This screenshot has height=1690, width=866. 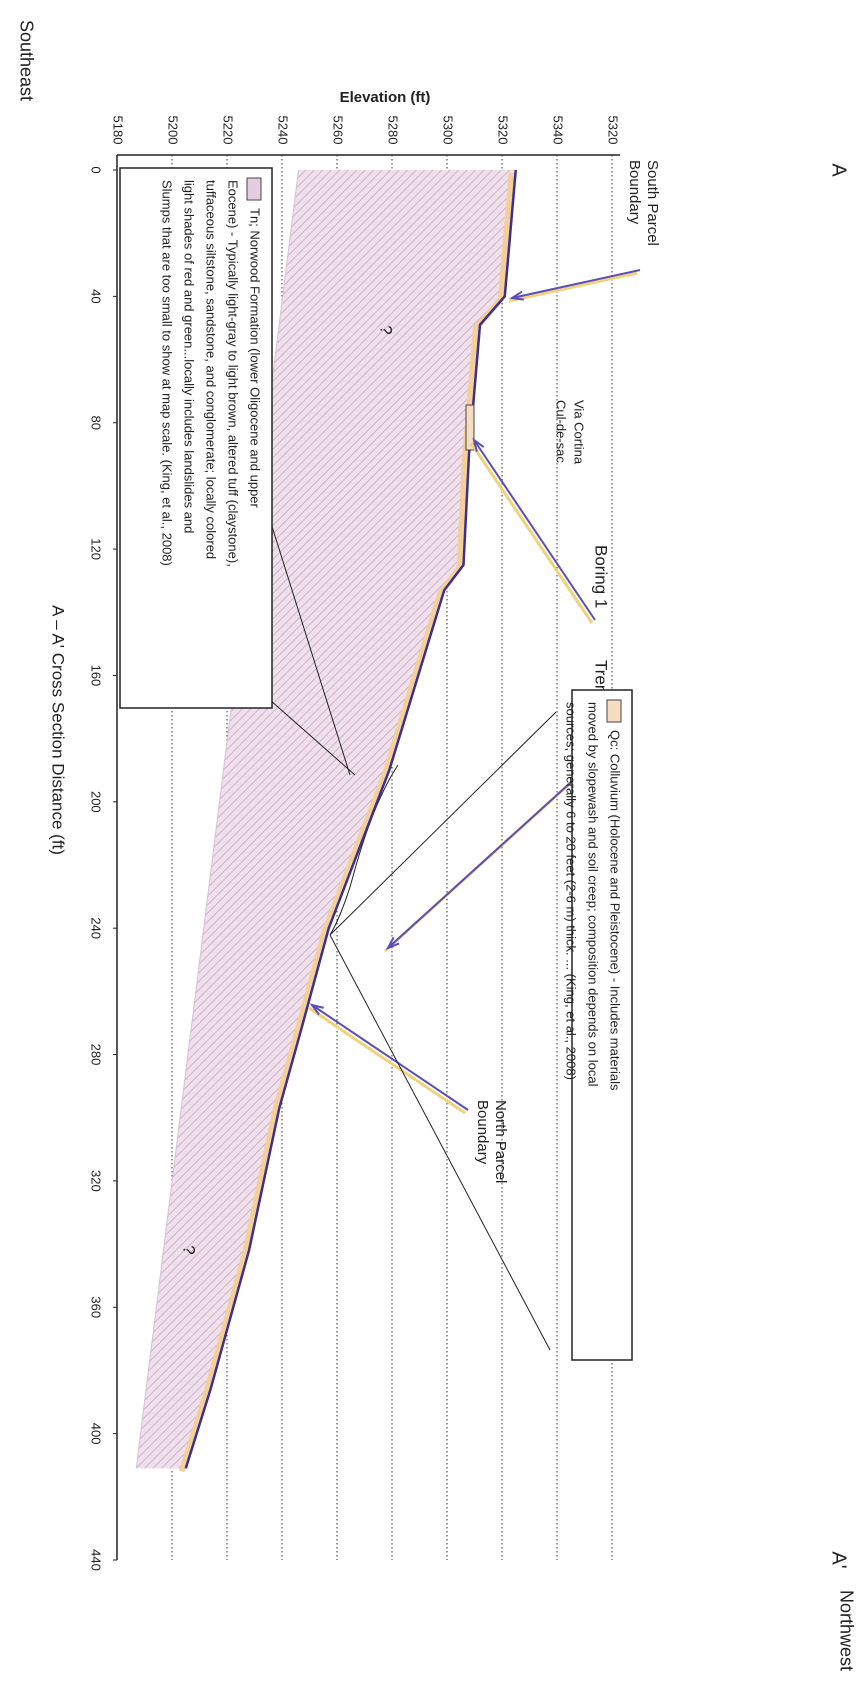 I want to click on x-tick-label: 440, so click(x=96, y=1560).